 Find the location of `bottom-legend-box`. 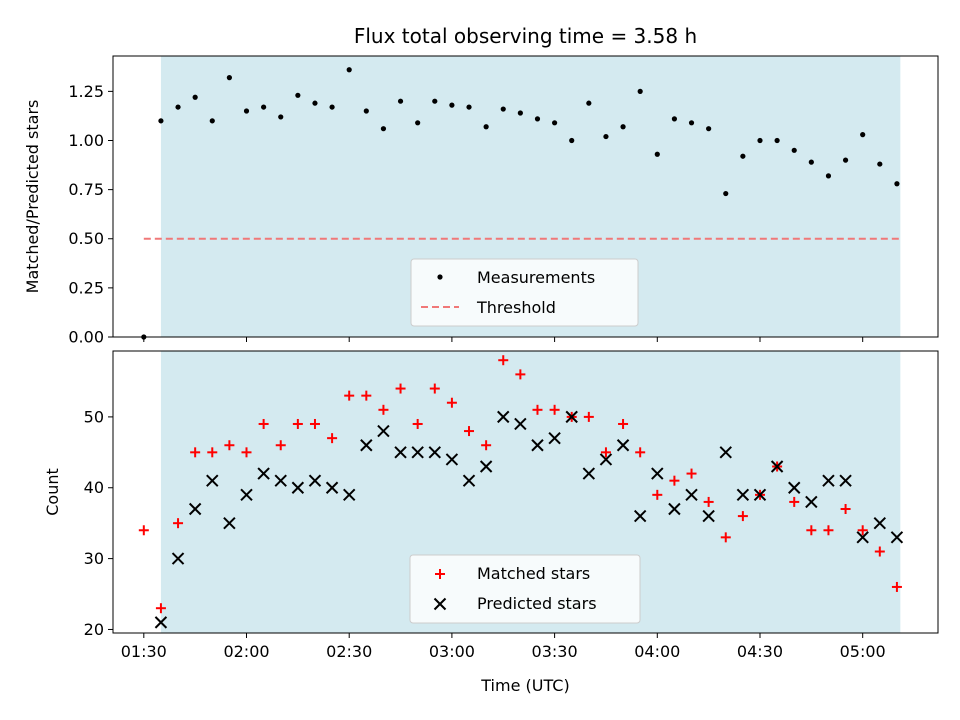

bottom-legend-box is located at coordinates (525, 589).